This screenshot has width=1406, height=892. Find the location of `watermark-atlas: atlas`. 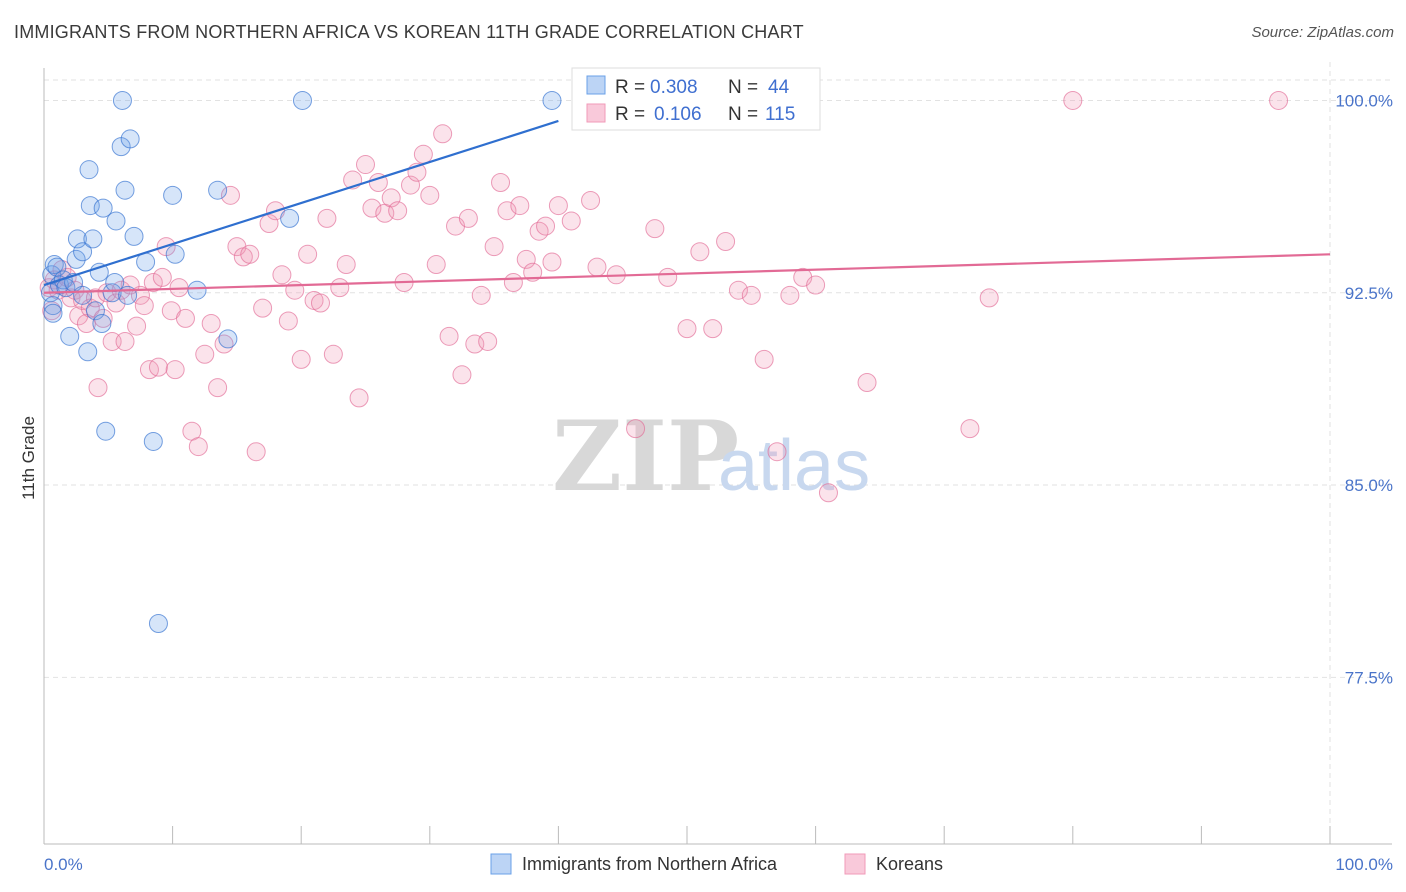

watermark-atlas: atlas is located at coordinates (794, 466).